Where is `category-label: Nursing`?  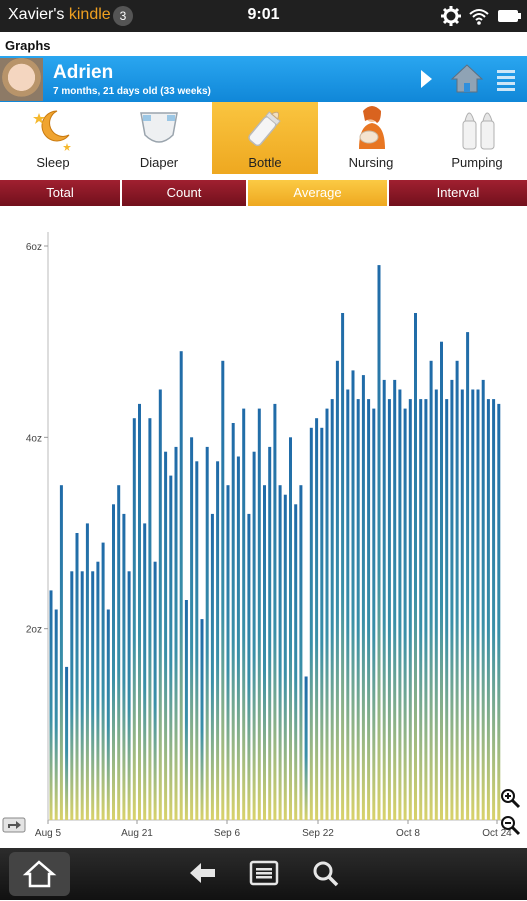
category-label: Nursing is located at coordinates (371, 162).